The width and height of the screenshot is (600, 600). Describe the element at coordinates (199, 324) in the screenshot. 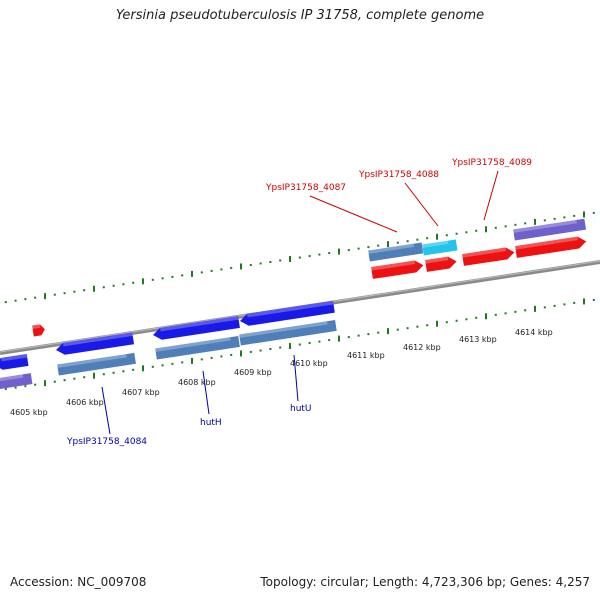

I see `gene-arrow-huth-shine` at that location.